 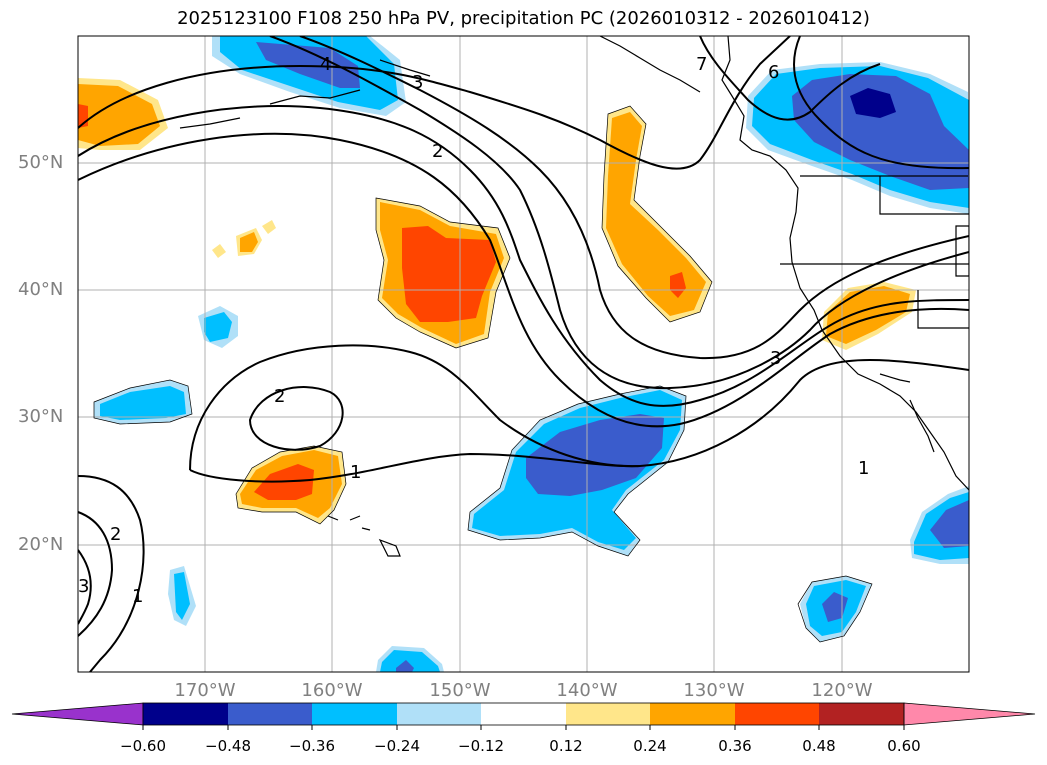 I want to click on lon-tick-label: 150°W, so click(x=460, y=690).